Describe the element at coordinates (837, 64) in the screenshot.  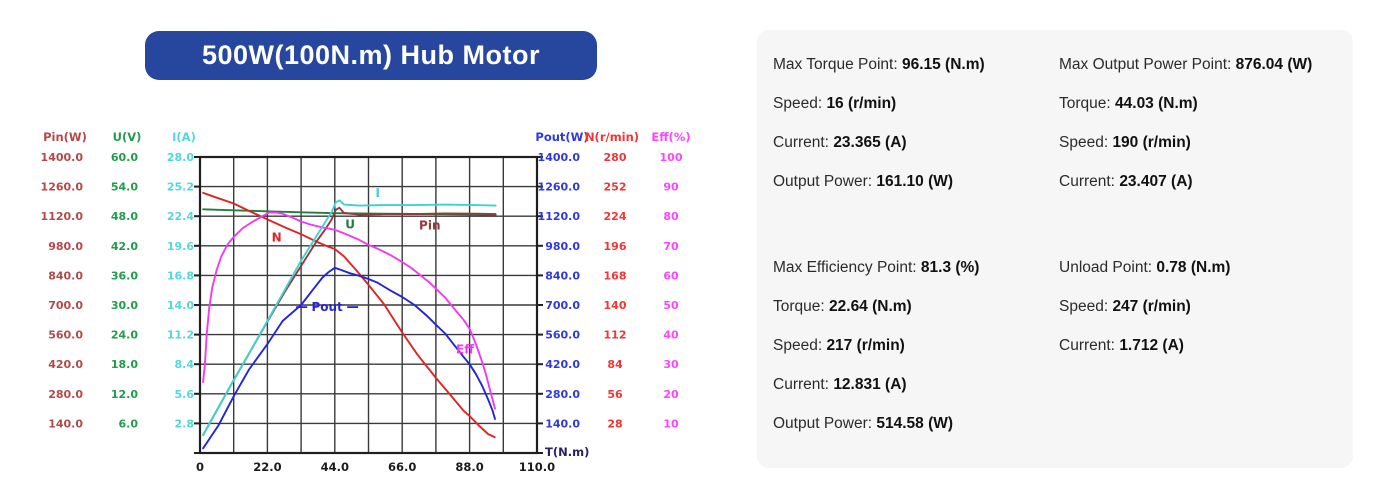
I see `spec-label: Max Torque Point:` at that location.